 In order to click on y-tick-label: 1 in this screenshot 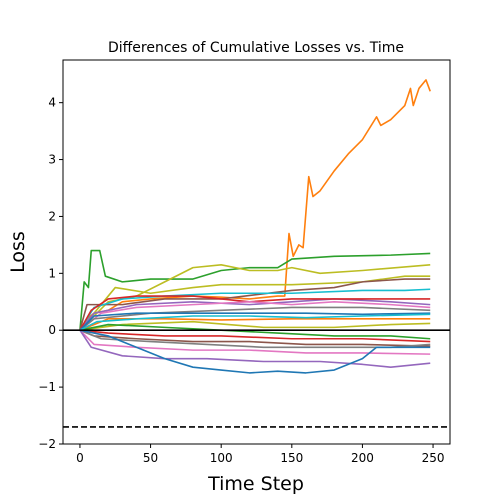, I will do `click(52, 273)`.